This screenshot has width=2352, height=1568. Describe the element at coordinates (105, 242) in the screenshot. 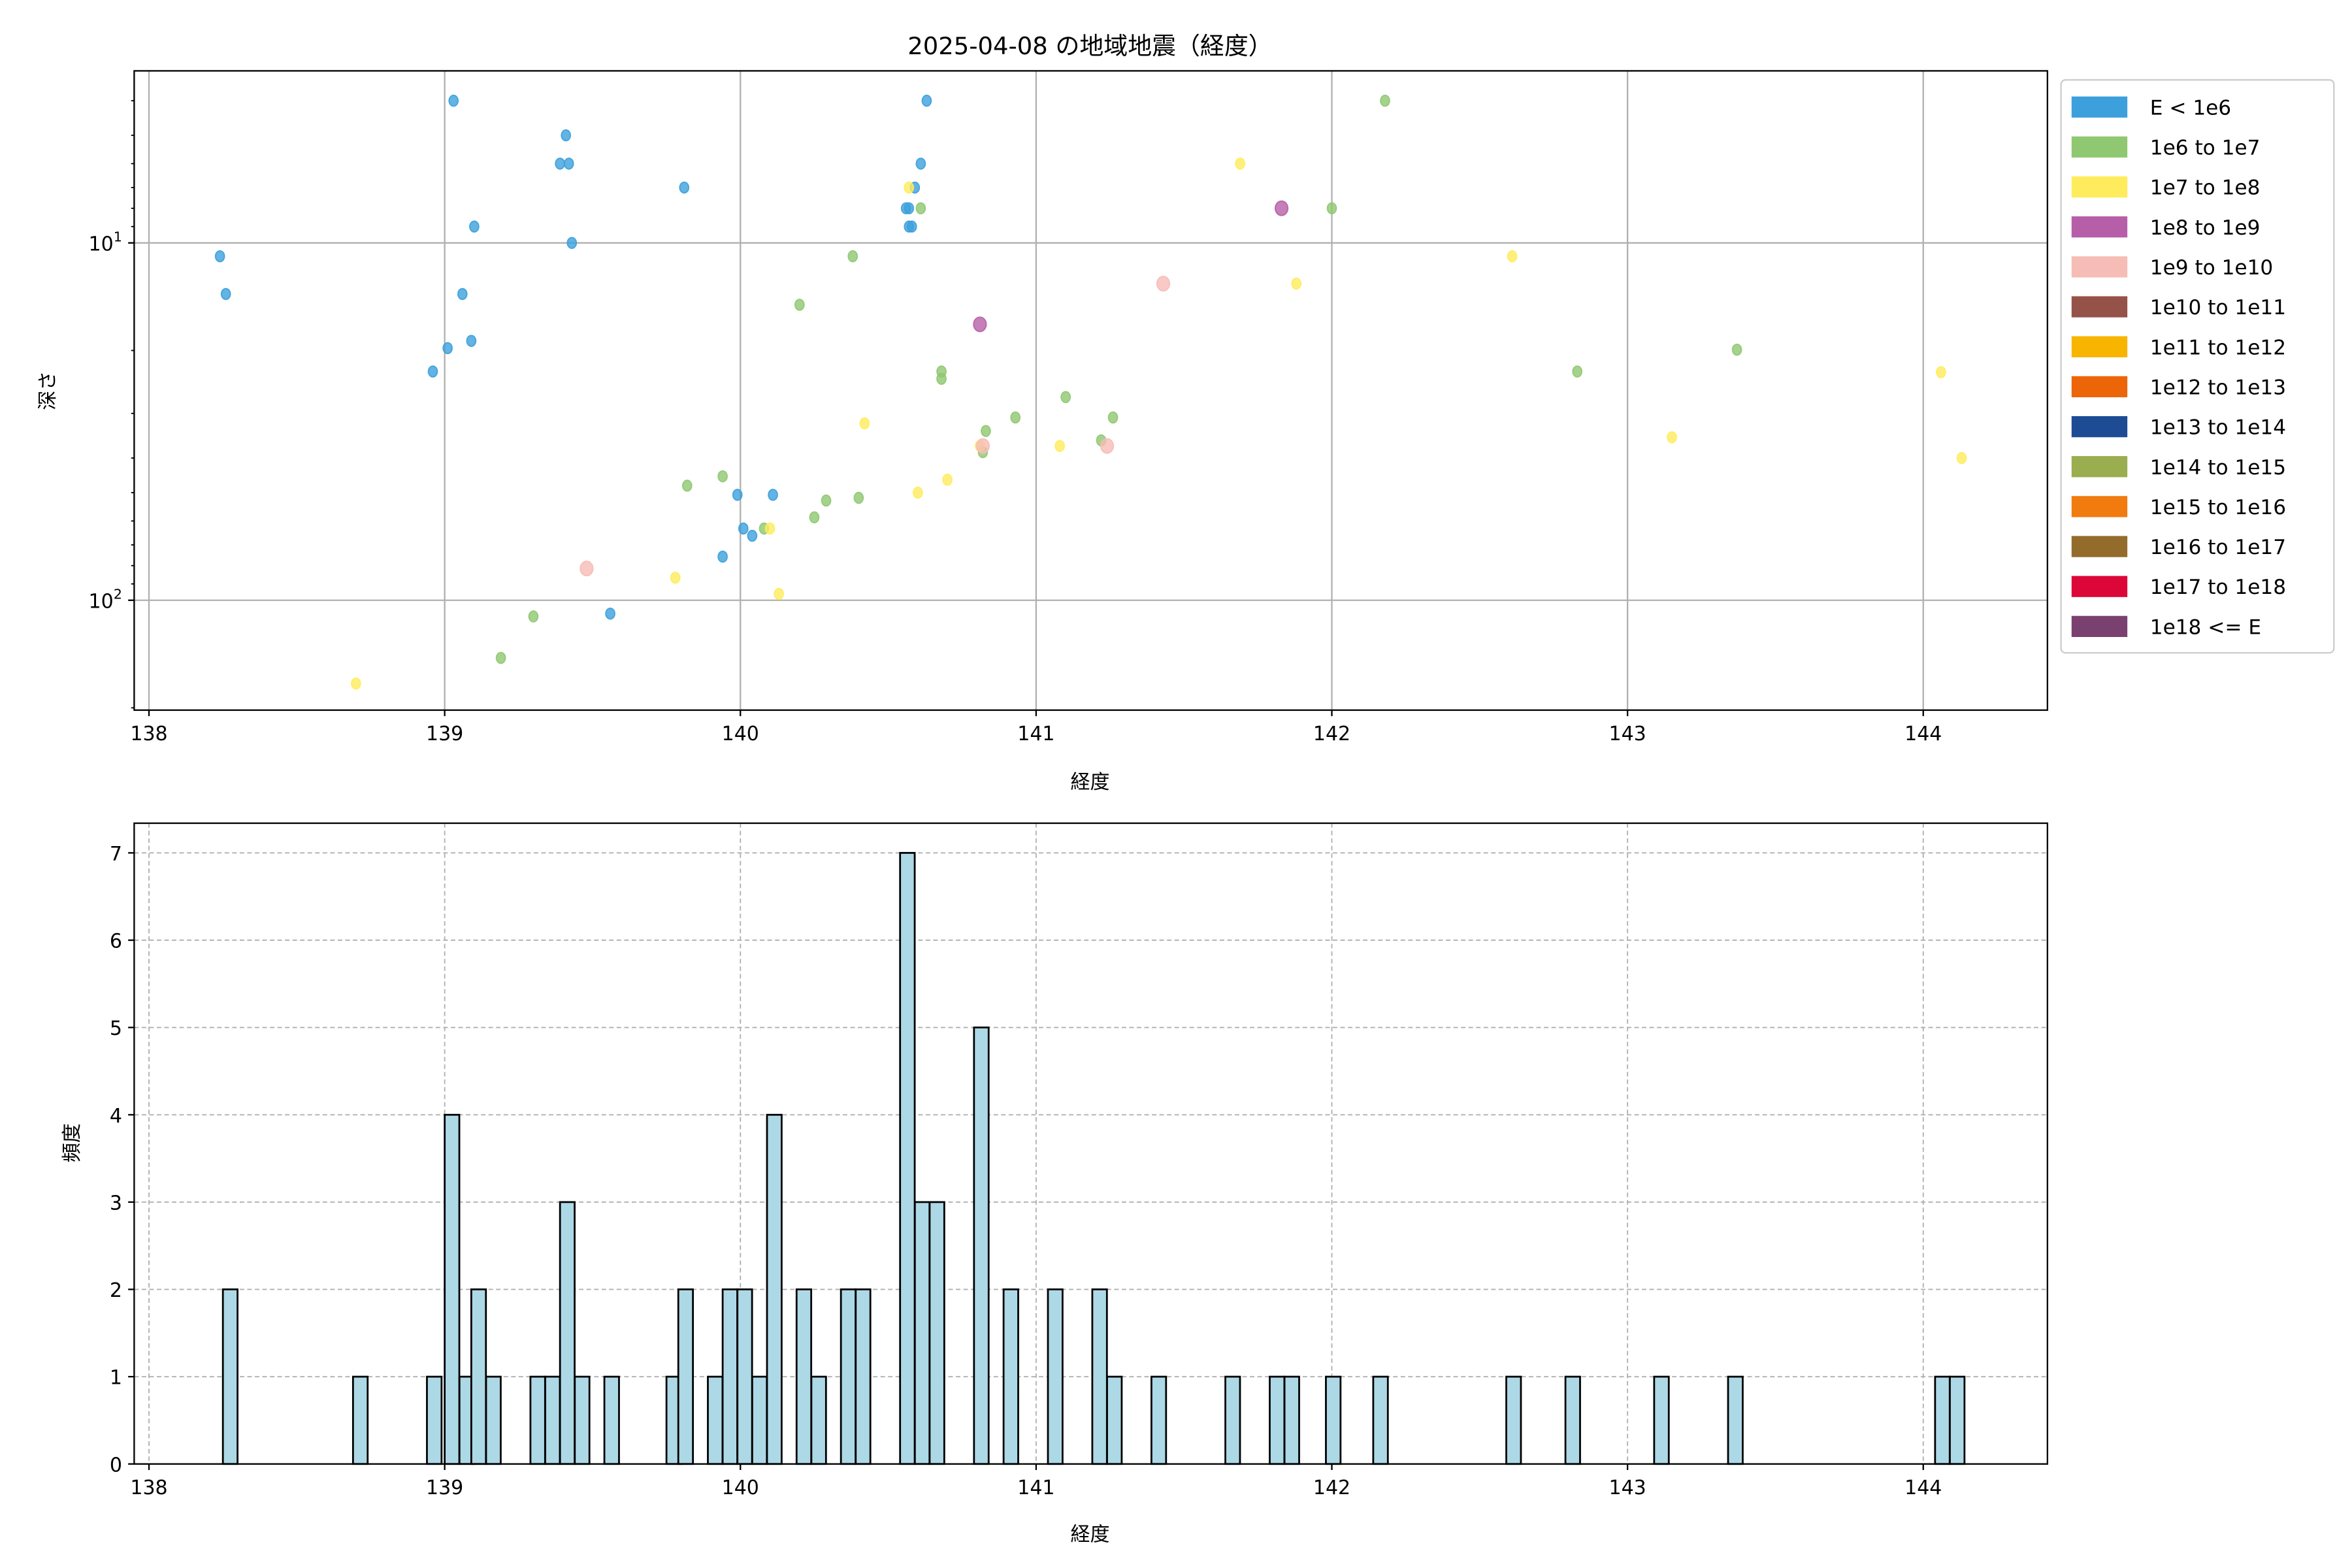

I see `y-tick-label: 10¹` at that location.